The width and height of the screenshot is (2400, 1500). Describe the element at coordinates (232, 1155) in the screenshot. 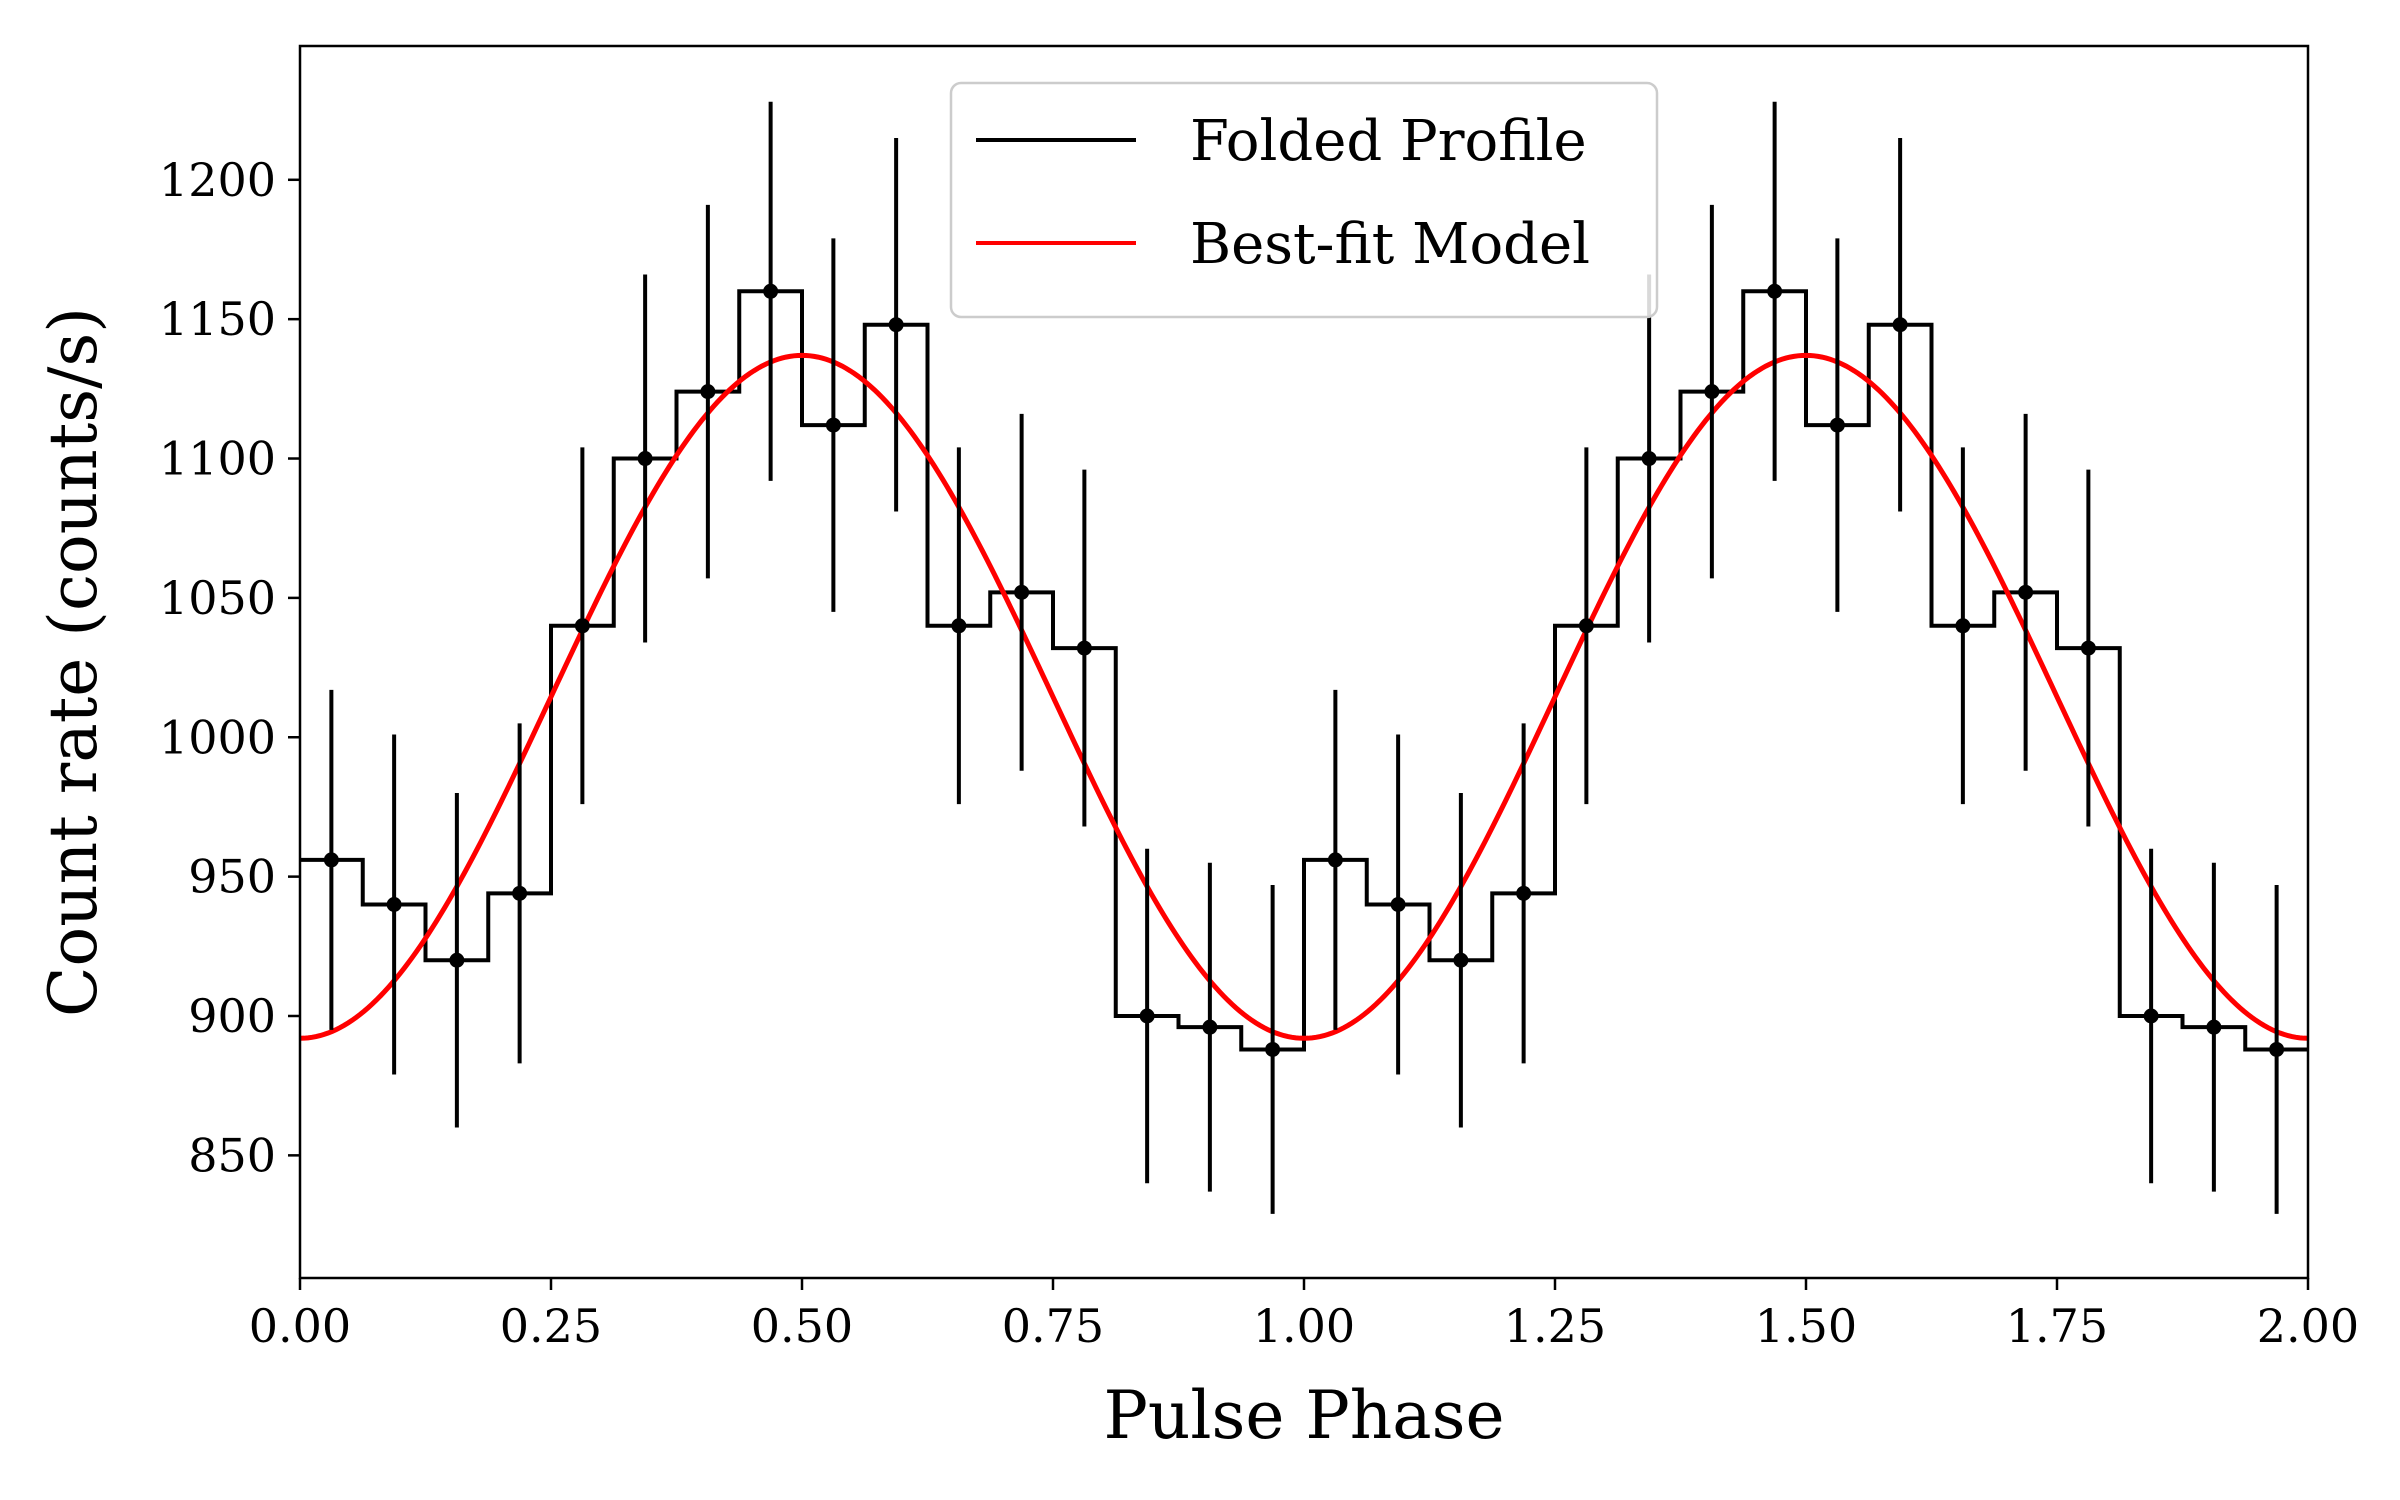

I see `y-tick-label: 850` at that location.